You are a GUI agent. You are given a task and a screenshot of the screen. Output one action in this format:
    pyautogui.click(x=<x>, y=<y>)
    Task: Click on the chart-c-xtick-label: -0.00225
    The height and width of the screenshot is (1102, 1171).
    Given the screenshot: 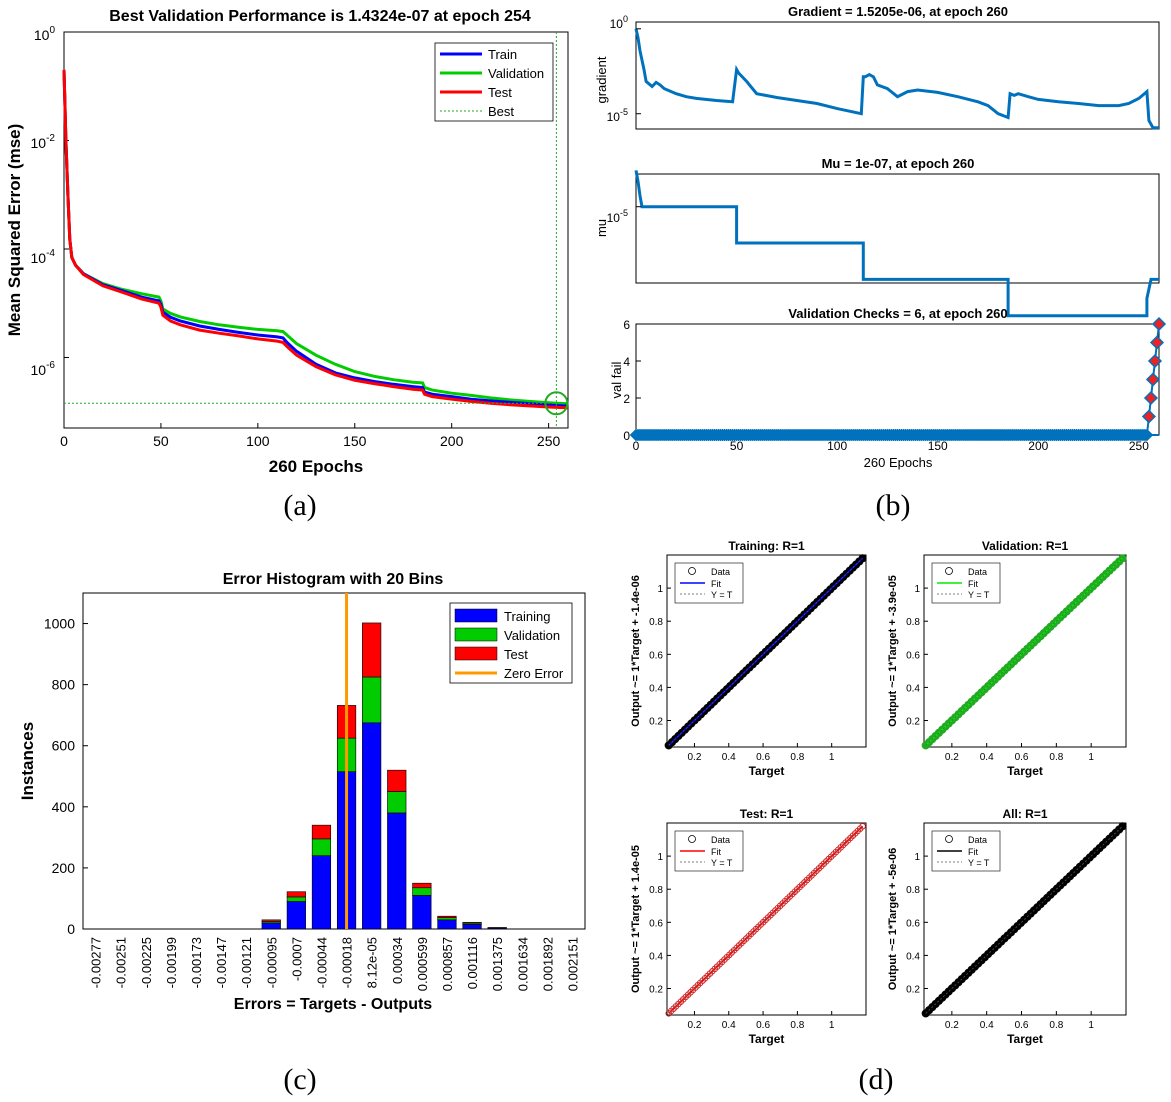 What is the action you would take?
    pyautogui.click(x=146, y=962)
    